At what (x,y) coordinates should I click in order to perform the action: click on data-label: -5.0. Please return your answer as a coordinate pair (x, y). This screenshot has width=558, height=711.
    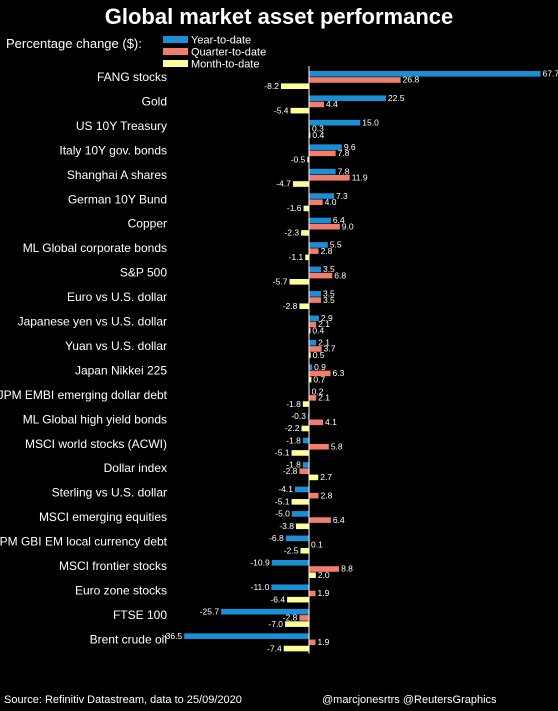
    Looking at the image, I should click on (282, 514).